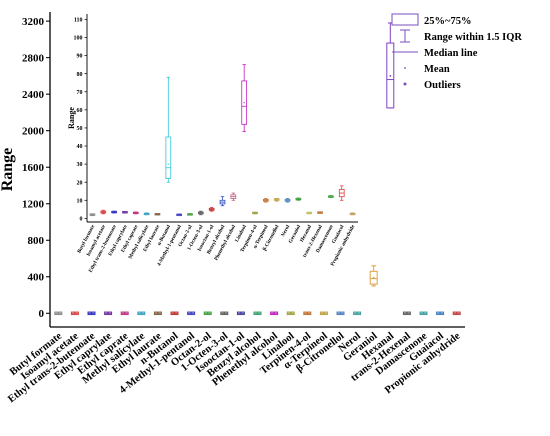 The image size is (550, 436). I want to click on inset-box-iqr, so click(168, 157).